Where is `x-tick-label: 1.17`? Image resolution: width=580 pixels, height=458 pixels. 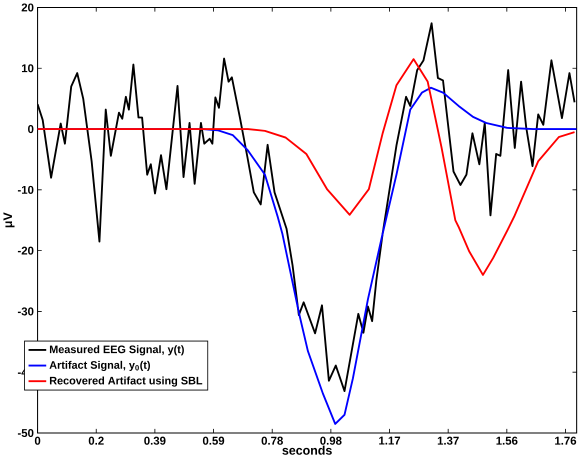 x-tick-label: 1.17 is located at coordinates (389, 440).